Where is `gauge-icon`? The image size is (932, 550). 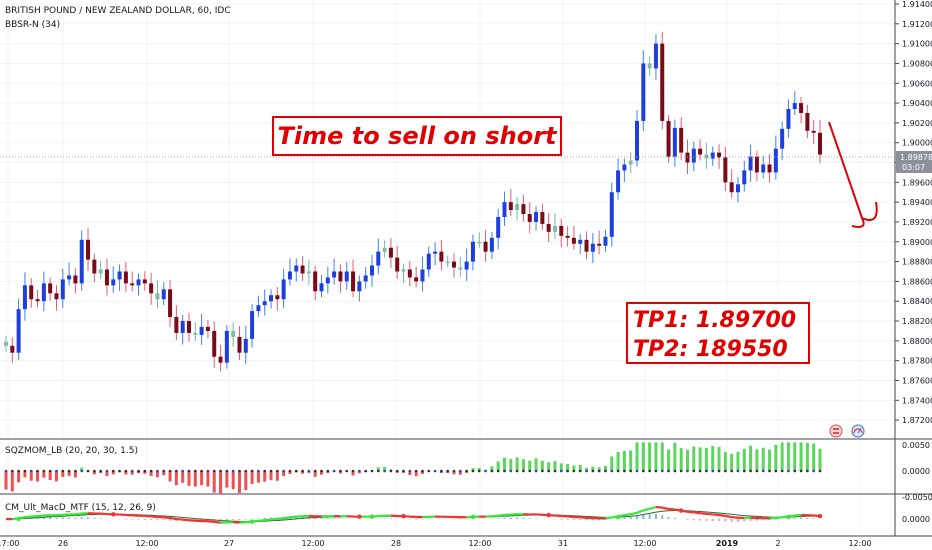
gauge-icon is located at coordinates (858, 431).